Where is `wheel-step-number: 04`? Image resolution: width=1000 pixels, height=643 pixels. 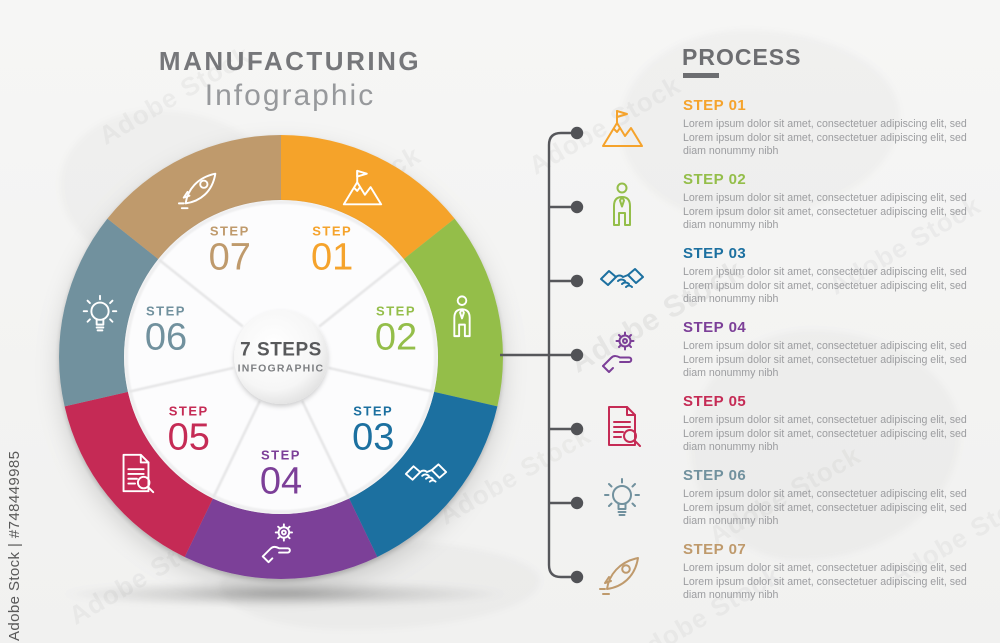
wheel-step-number: 04 is located at coordinates (281, 481).